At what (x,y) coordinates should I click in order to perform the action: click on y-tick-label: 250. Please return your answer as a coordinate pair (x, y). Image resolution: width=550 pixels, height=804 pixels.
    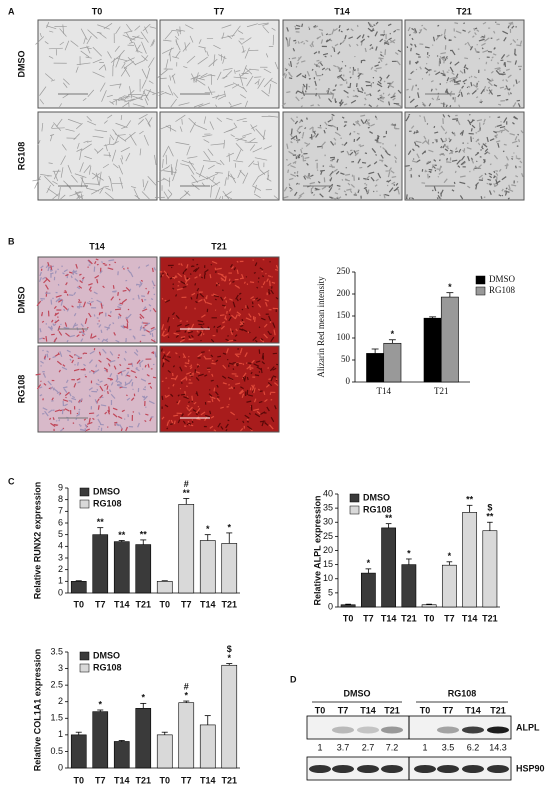
    Looking at the image, I should click on (344, 271).